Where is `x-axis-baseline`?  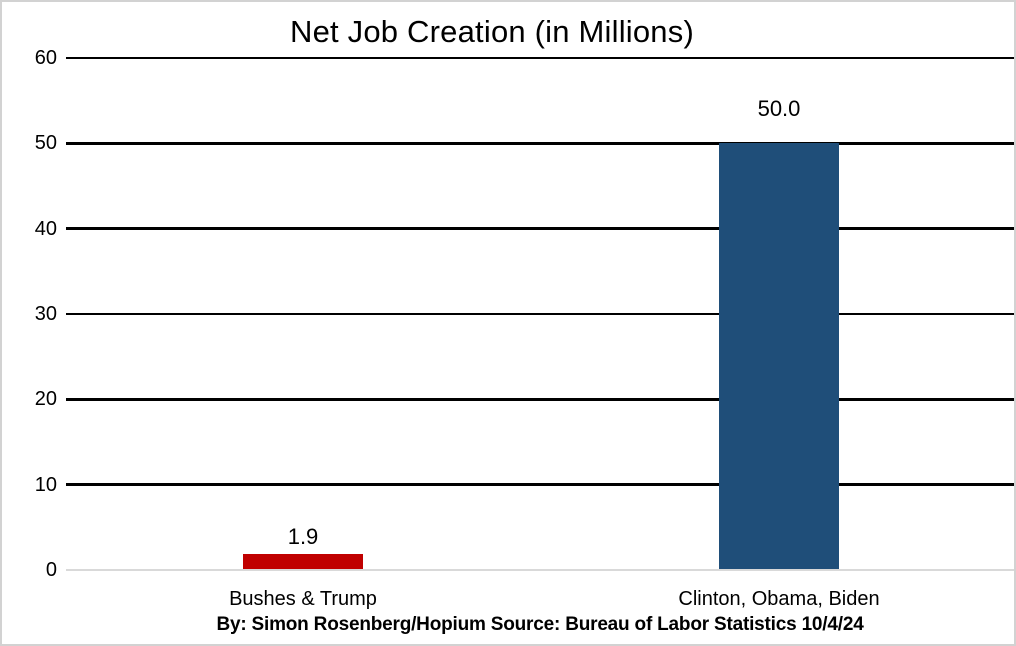
x-axis-baseline is located at coordinates (540, 570).